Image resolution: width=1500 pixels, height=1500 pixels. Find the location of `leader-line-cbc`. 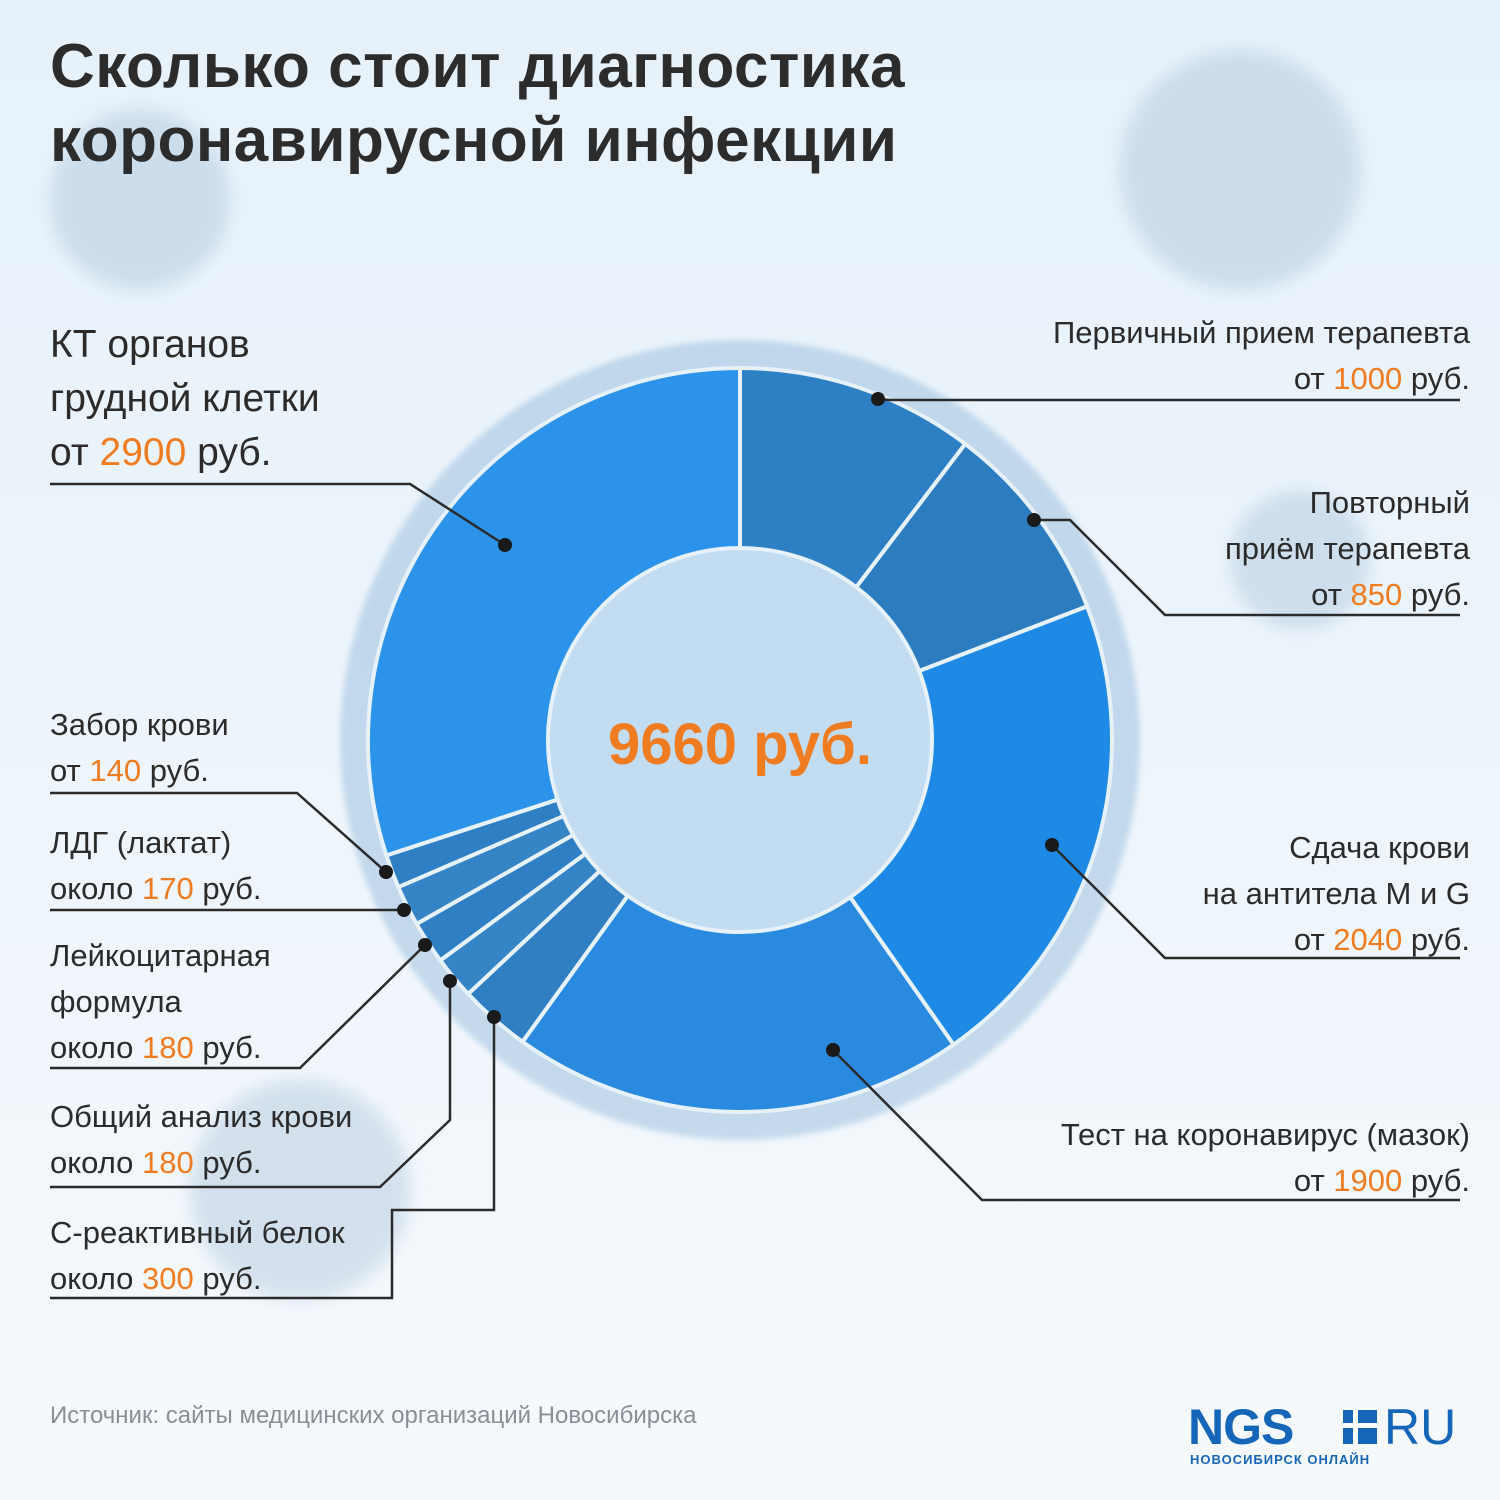

leader-line-cbc is located at coordinates (251, 1085).